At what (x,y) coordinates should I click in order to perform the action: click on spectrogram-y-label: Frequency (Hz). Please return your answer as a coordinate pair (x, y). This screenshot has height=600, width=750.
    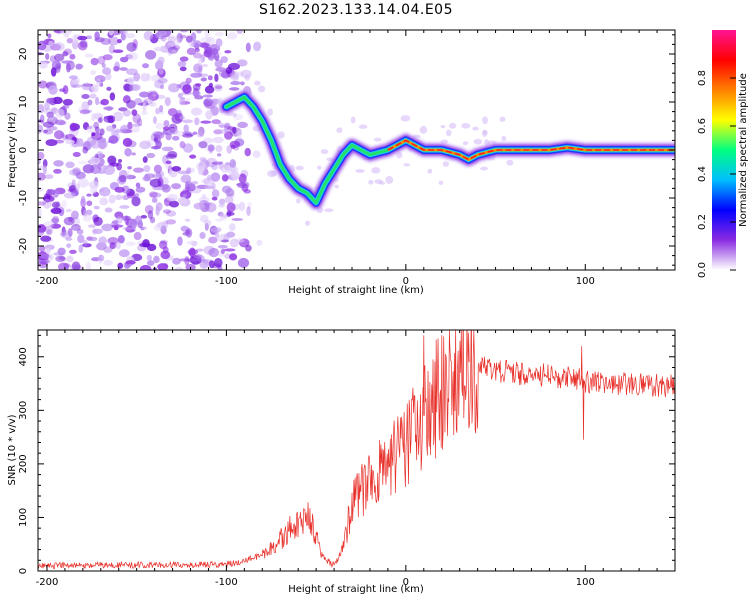
    Looking at the image, I should click on (12, 150).